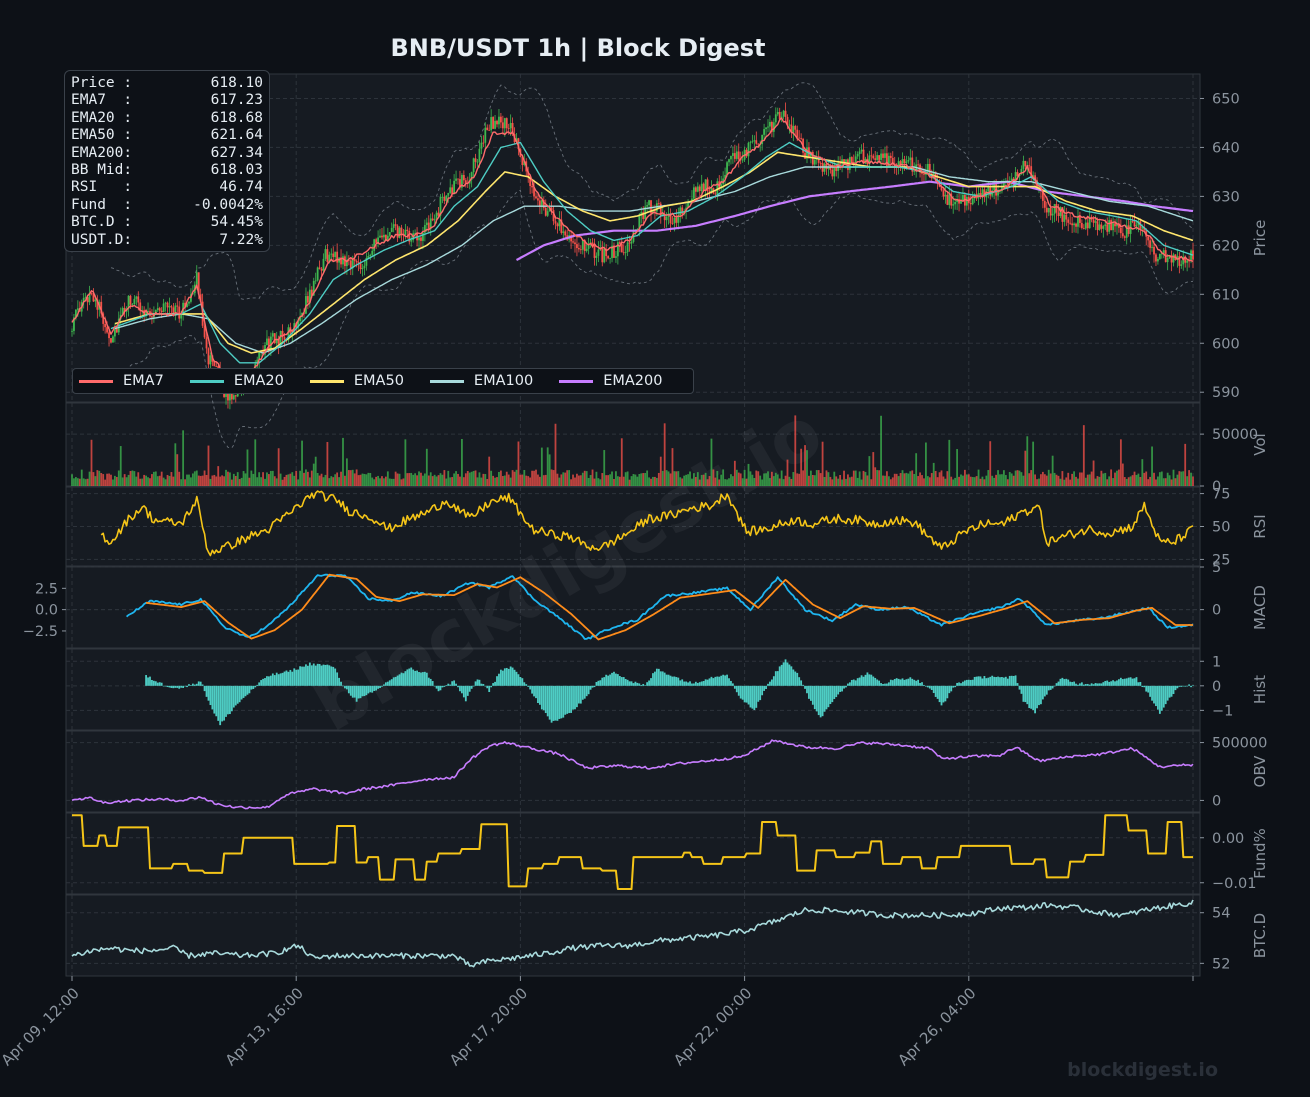 The height and width of the screenshot is (1097, 1310). I want to click on info-value: 7.22%, so click(241, 239).